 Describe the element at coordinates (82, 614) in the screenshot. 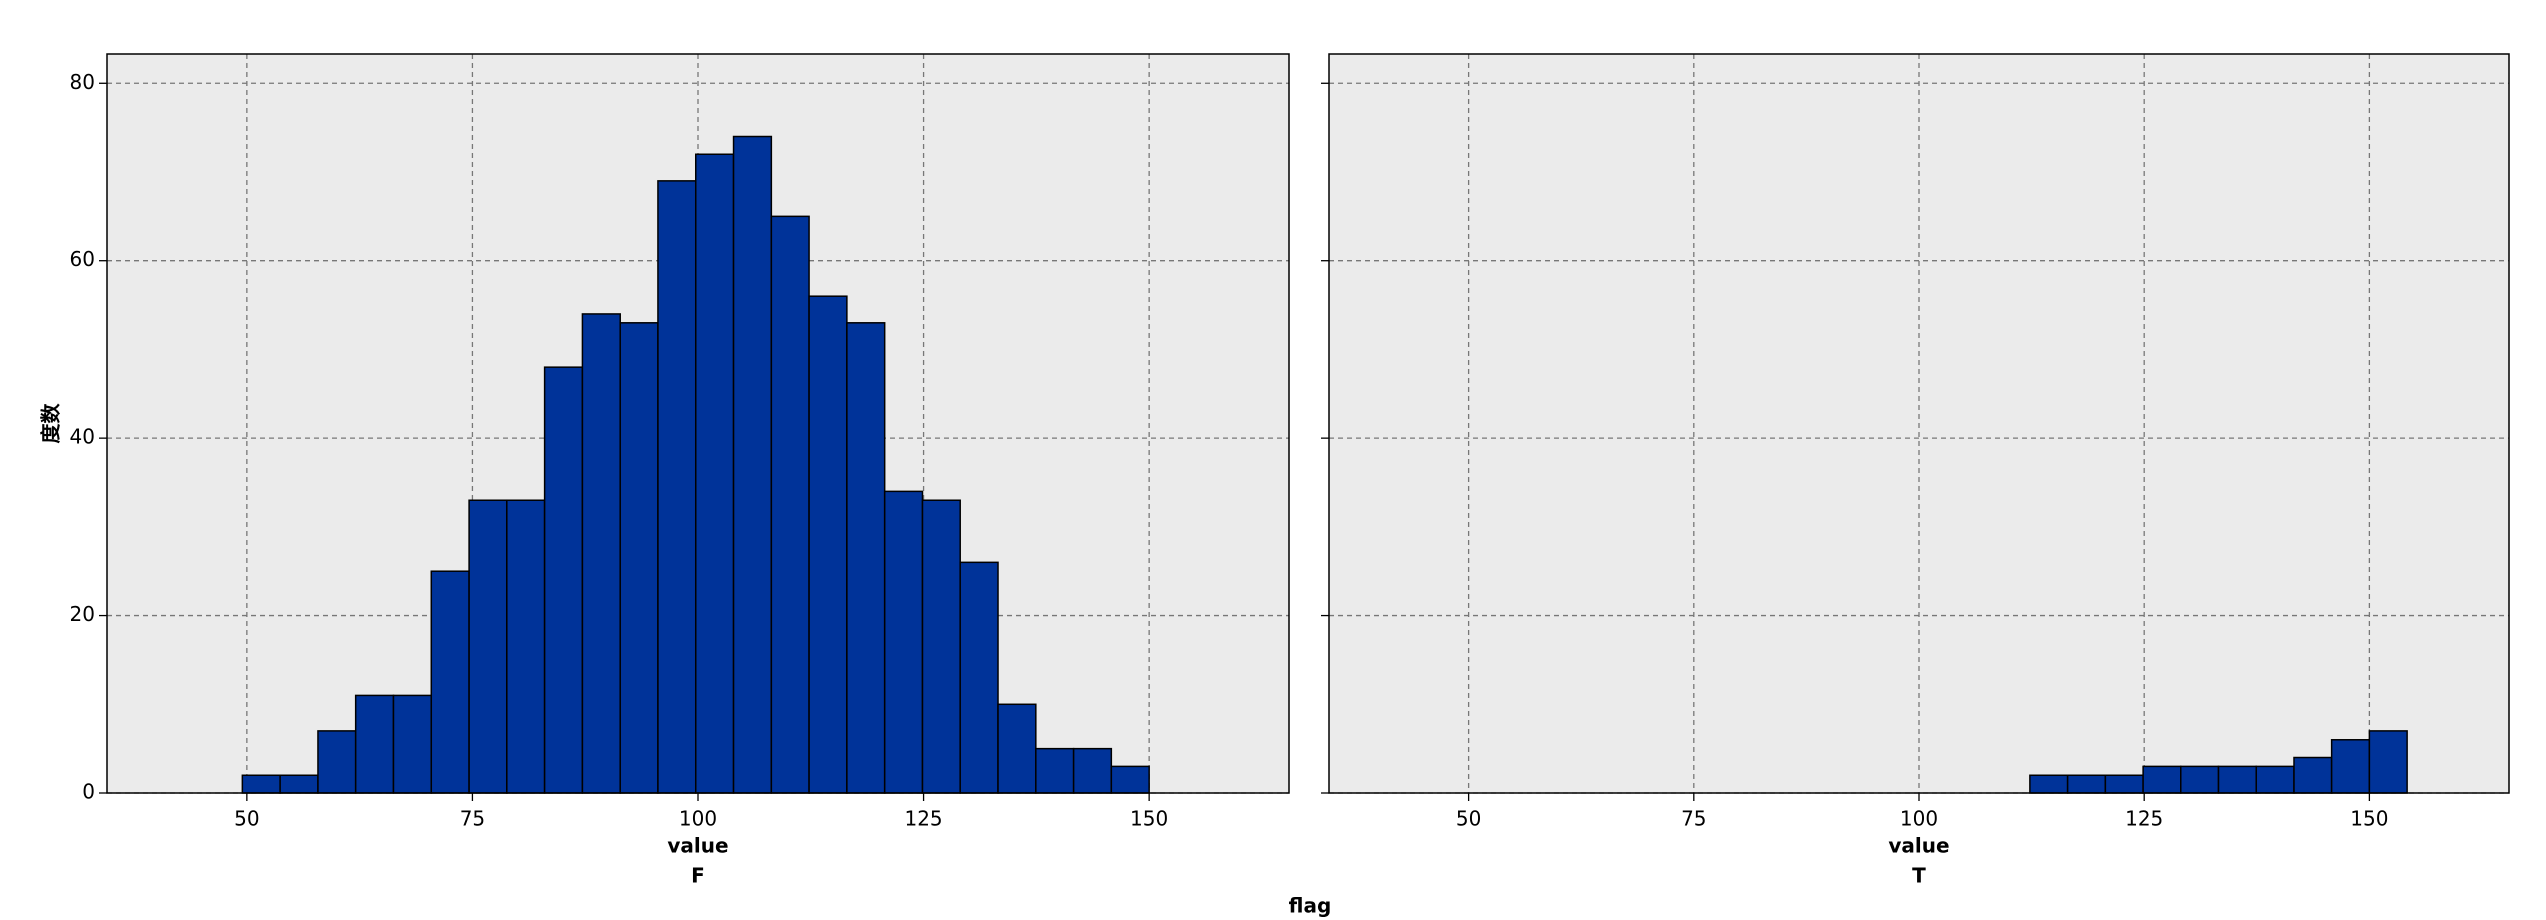

I see `y-tick-label: 20` at that location.